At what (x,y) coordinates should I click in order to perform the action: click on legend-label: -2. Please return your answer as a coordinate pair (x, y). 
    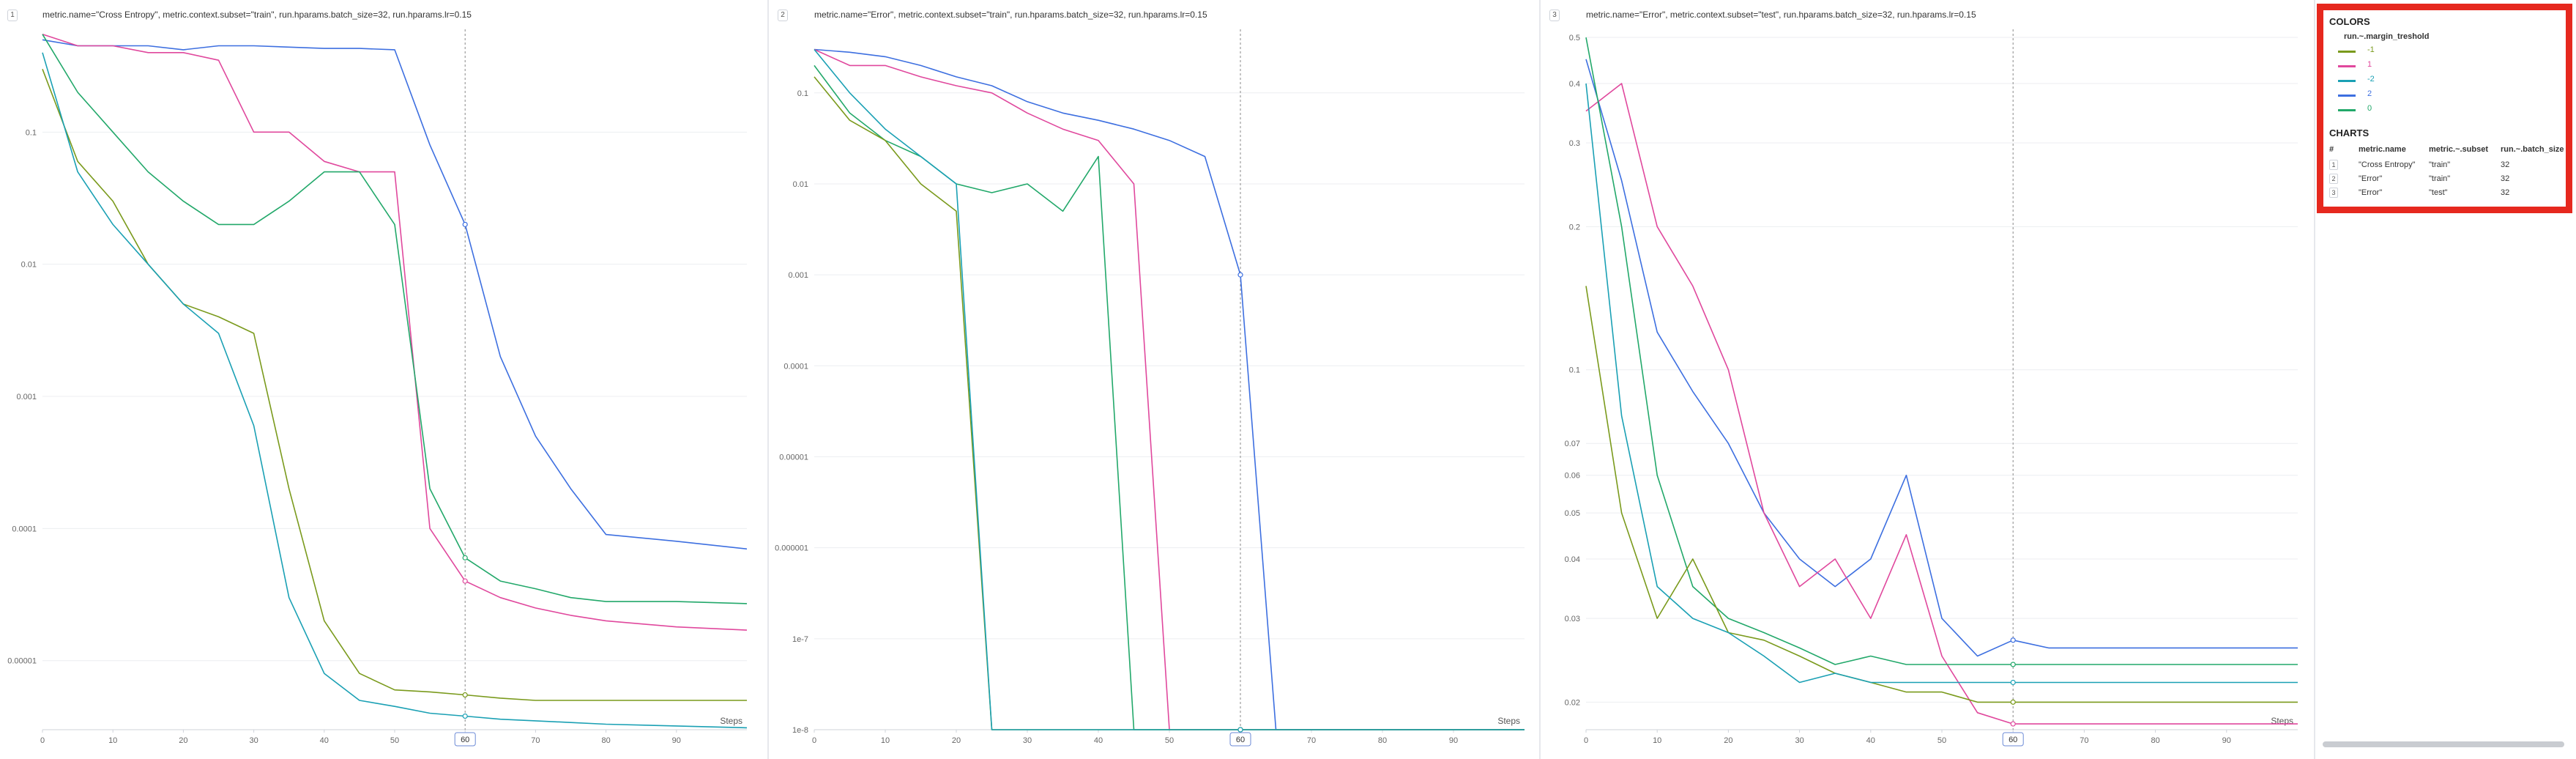
    Looking at the image, I should click on (2371, 79).